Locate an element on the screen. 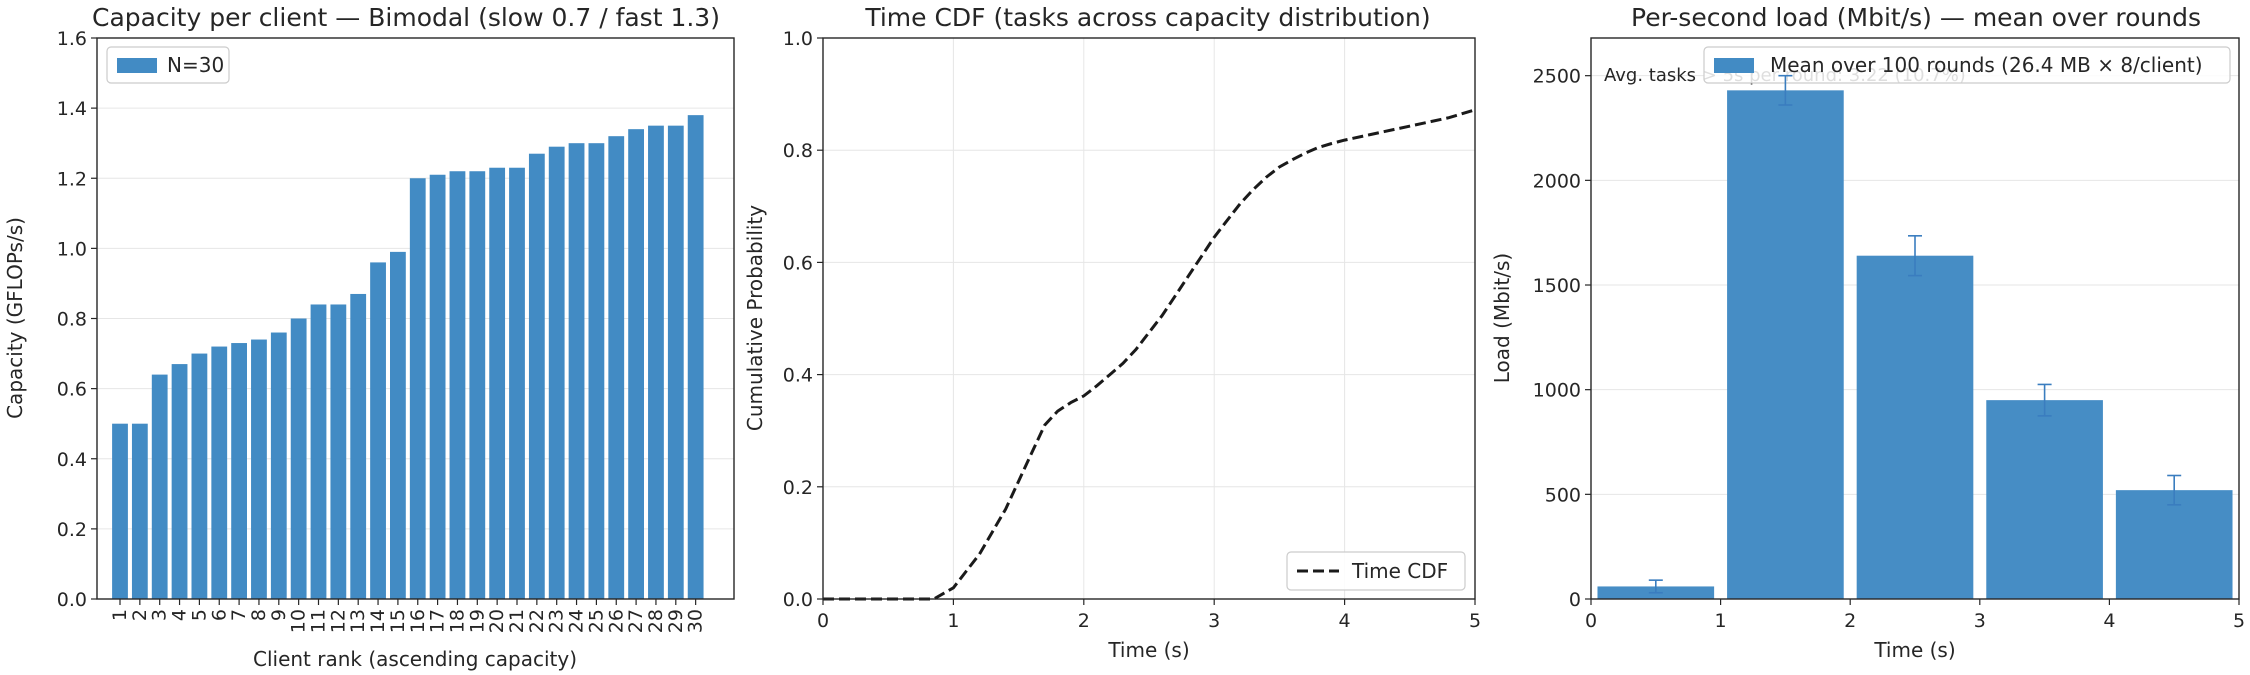 This screenshot has width=2250, height=675. x-tick-label: 12 is located at coordinates (338, 621).